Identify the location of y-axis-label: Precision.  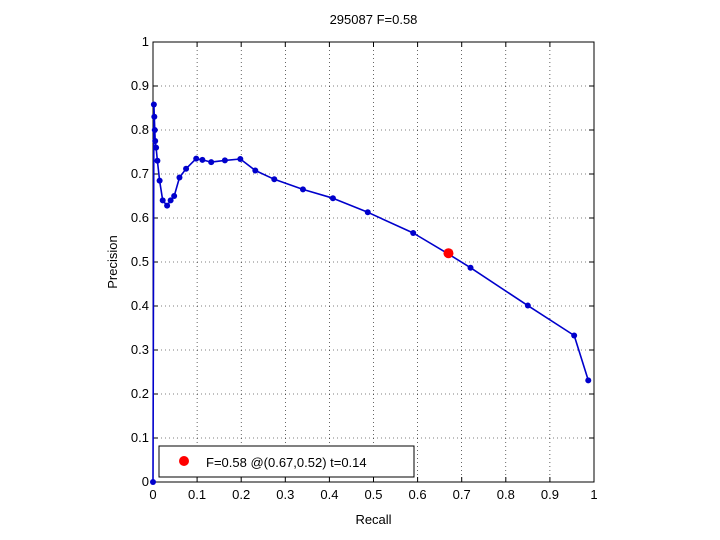
(112, 261).